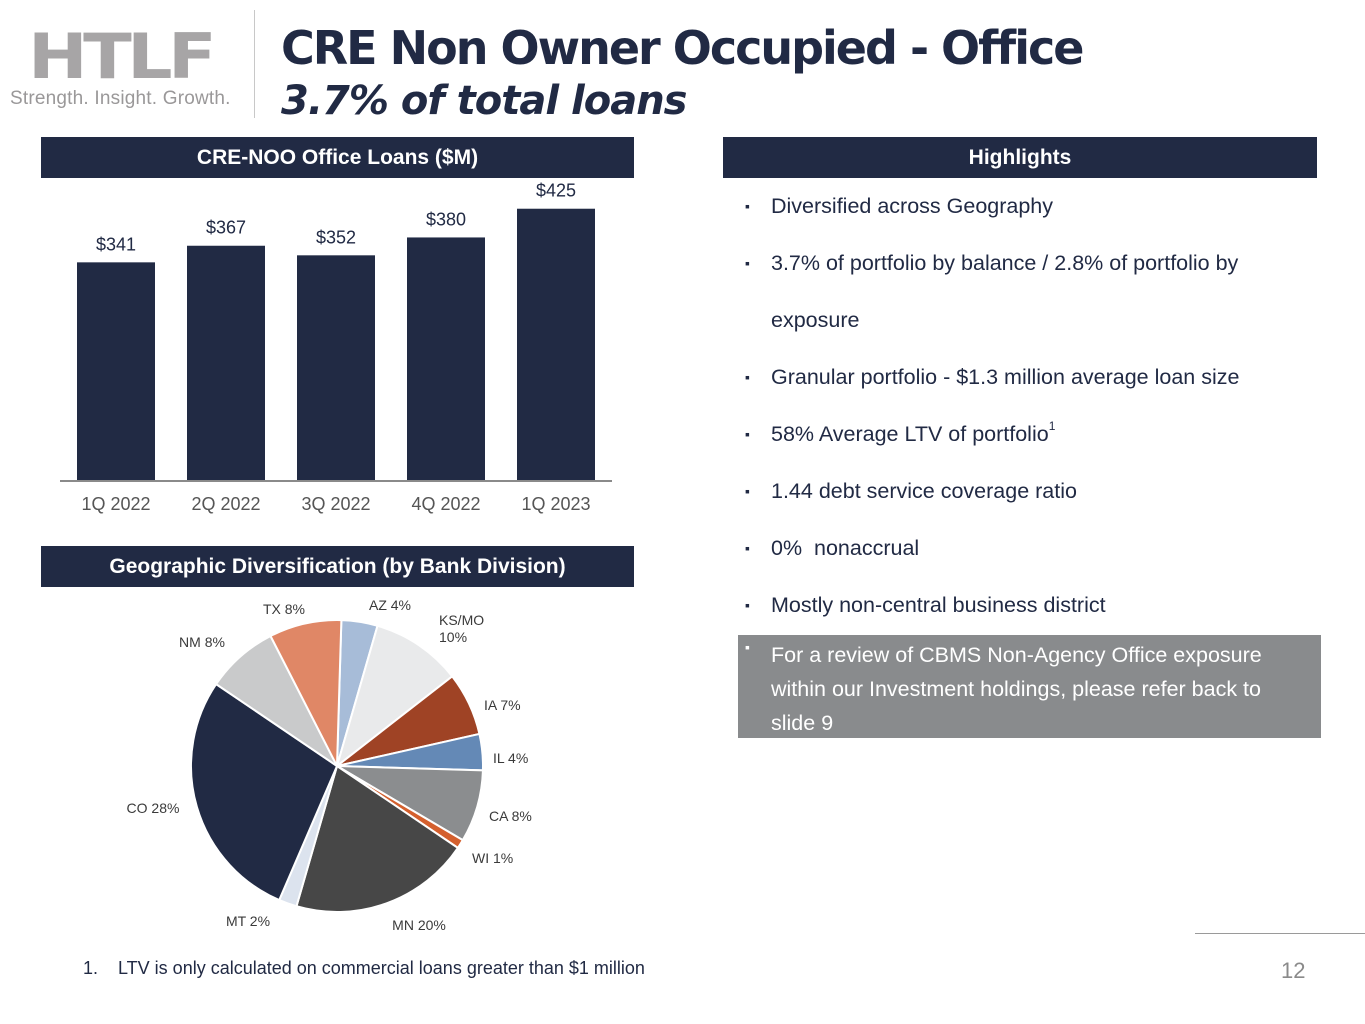 The width and height of the screenshot is (1365, 1024). I want to click on pie-slice-mn, so click(377, 838).